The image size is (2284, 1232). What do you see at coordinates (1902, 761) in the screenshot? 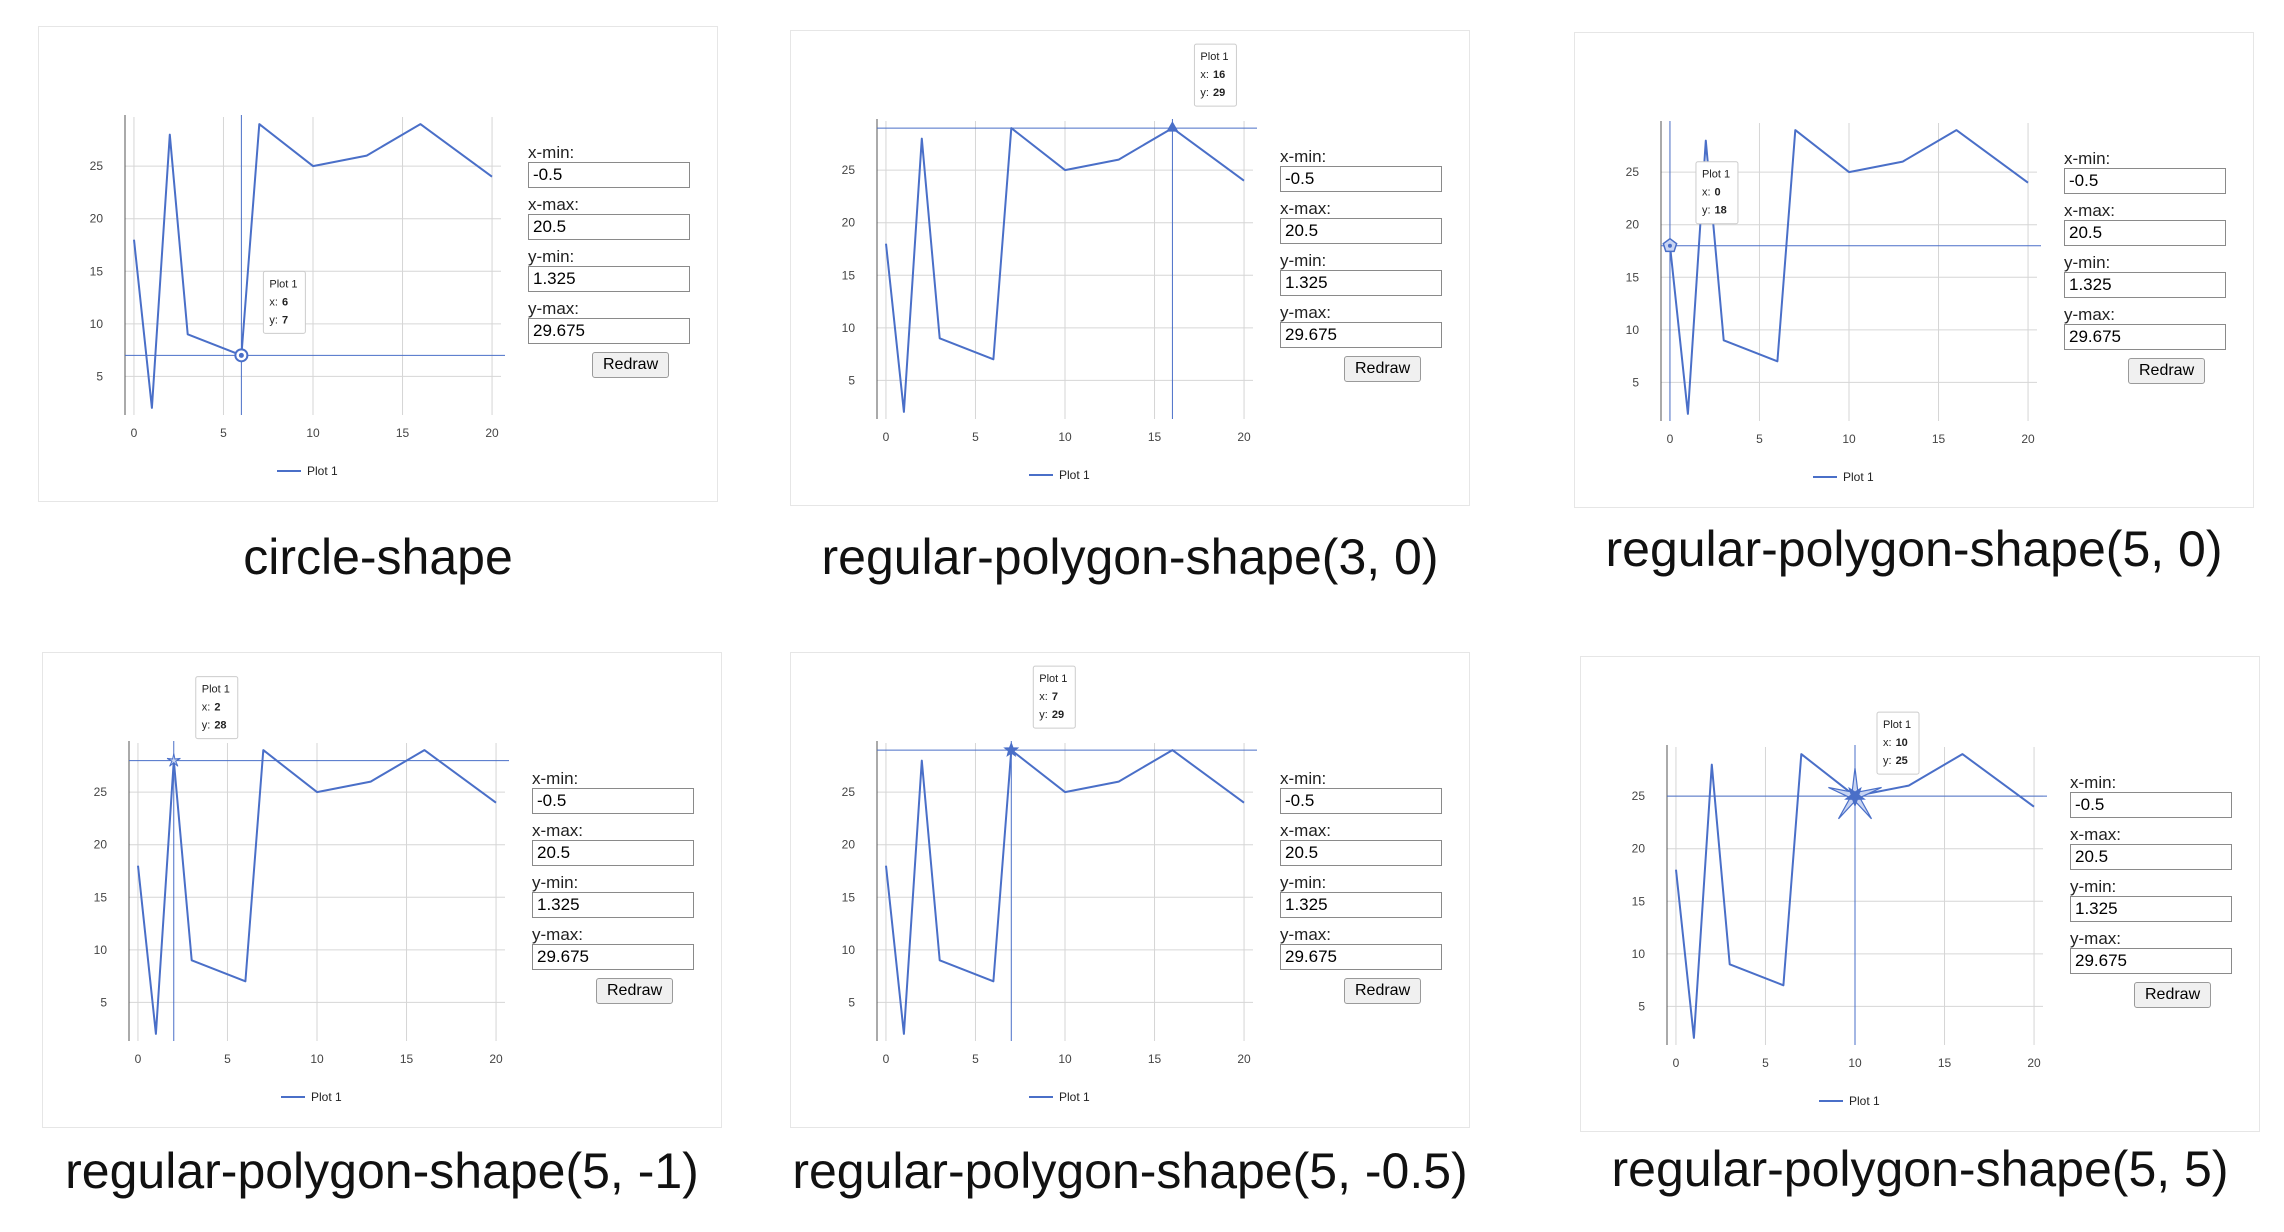
I see `tooltip-y-value: 25` at bounding box center [1902, 761].